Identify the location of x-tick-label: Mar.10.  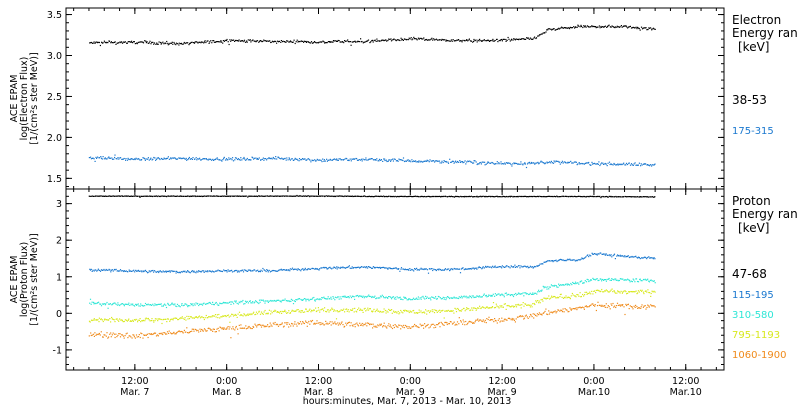
(686, 392).